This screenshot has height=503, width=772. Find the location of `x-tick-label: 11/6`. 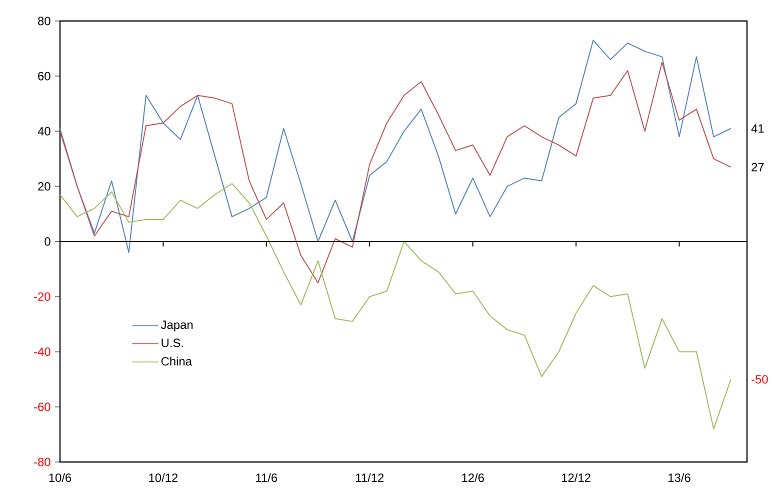

x-tick-label: 11/6 is located at coordinates (267, 477).